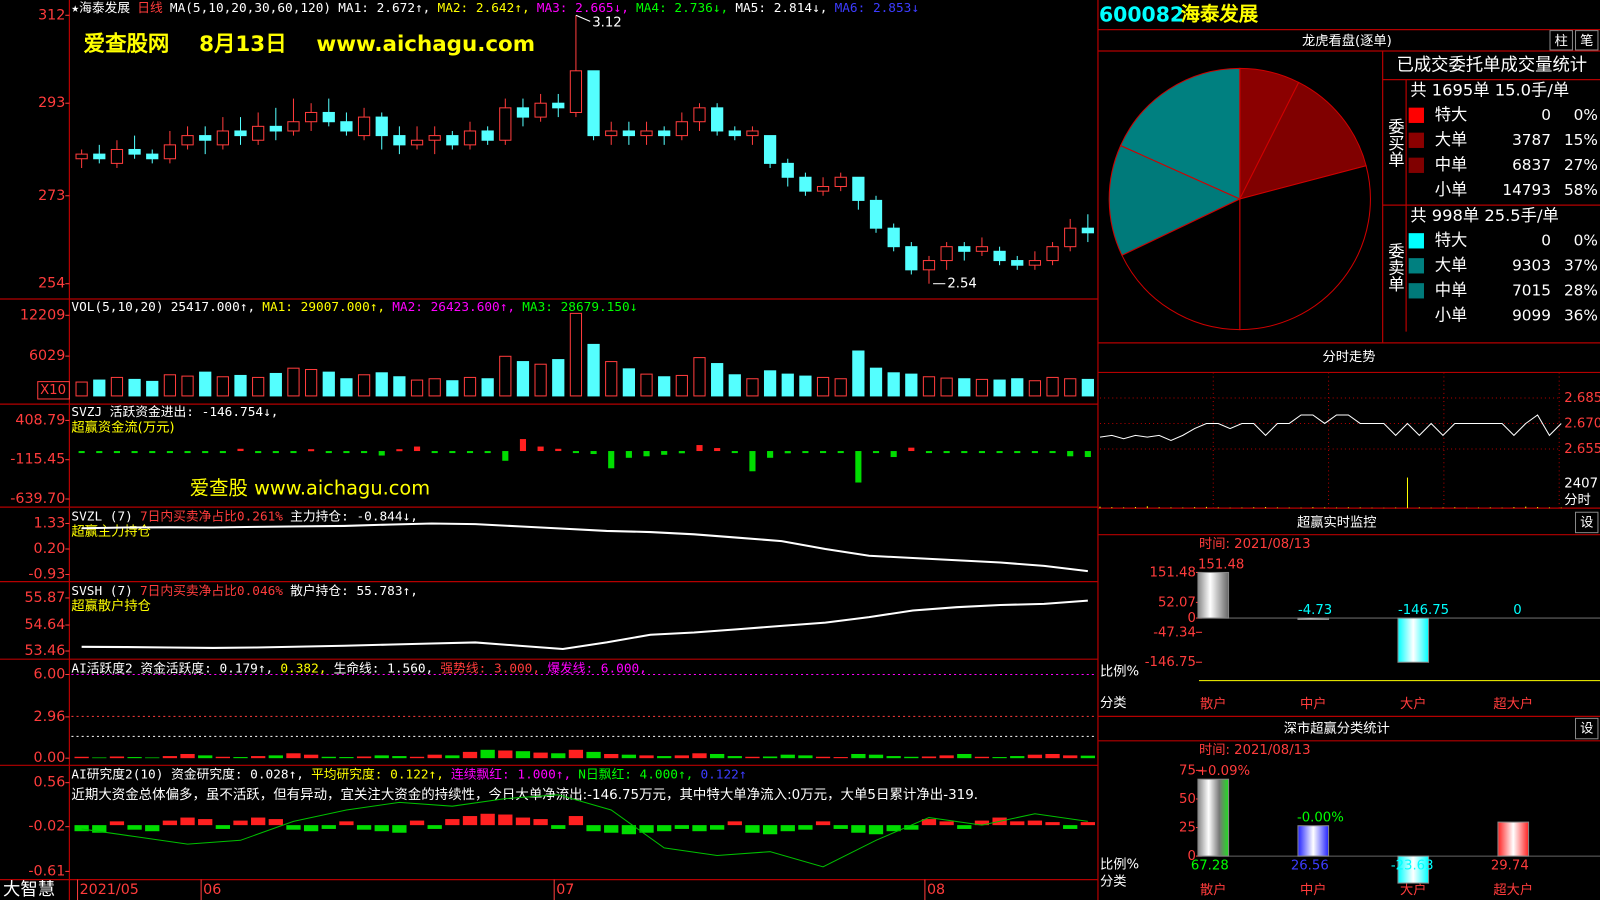 This screenshot has height=900, width=1600. I want to click on row-count: 6837, so click(1531, 165).